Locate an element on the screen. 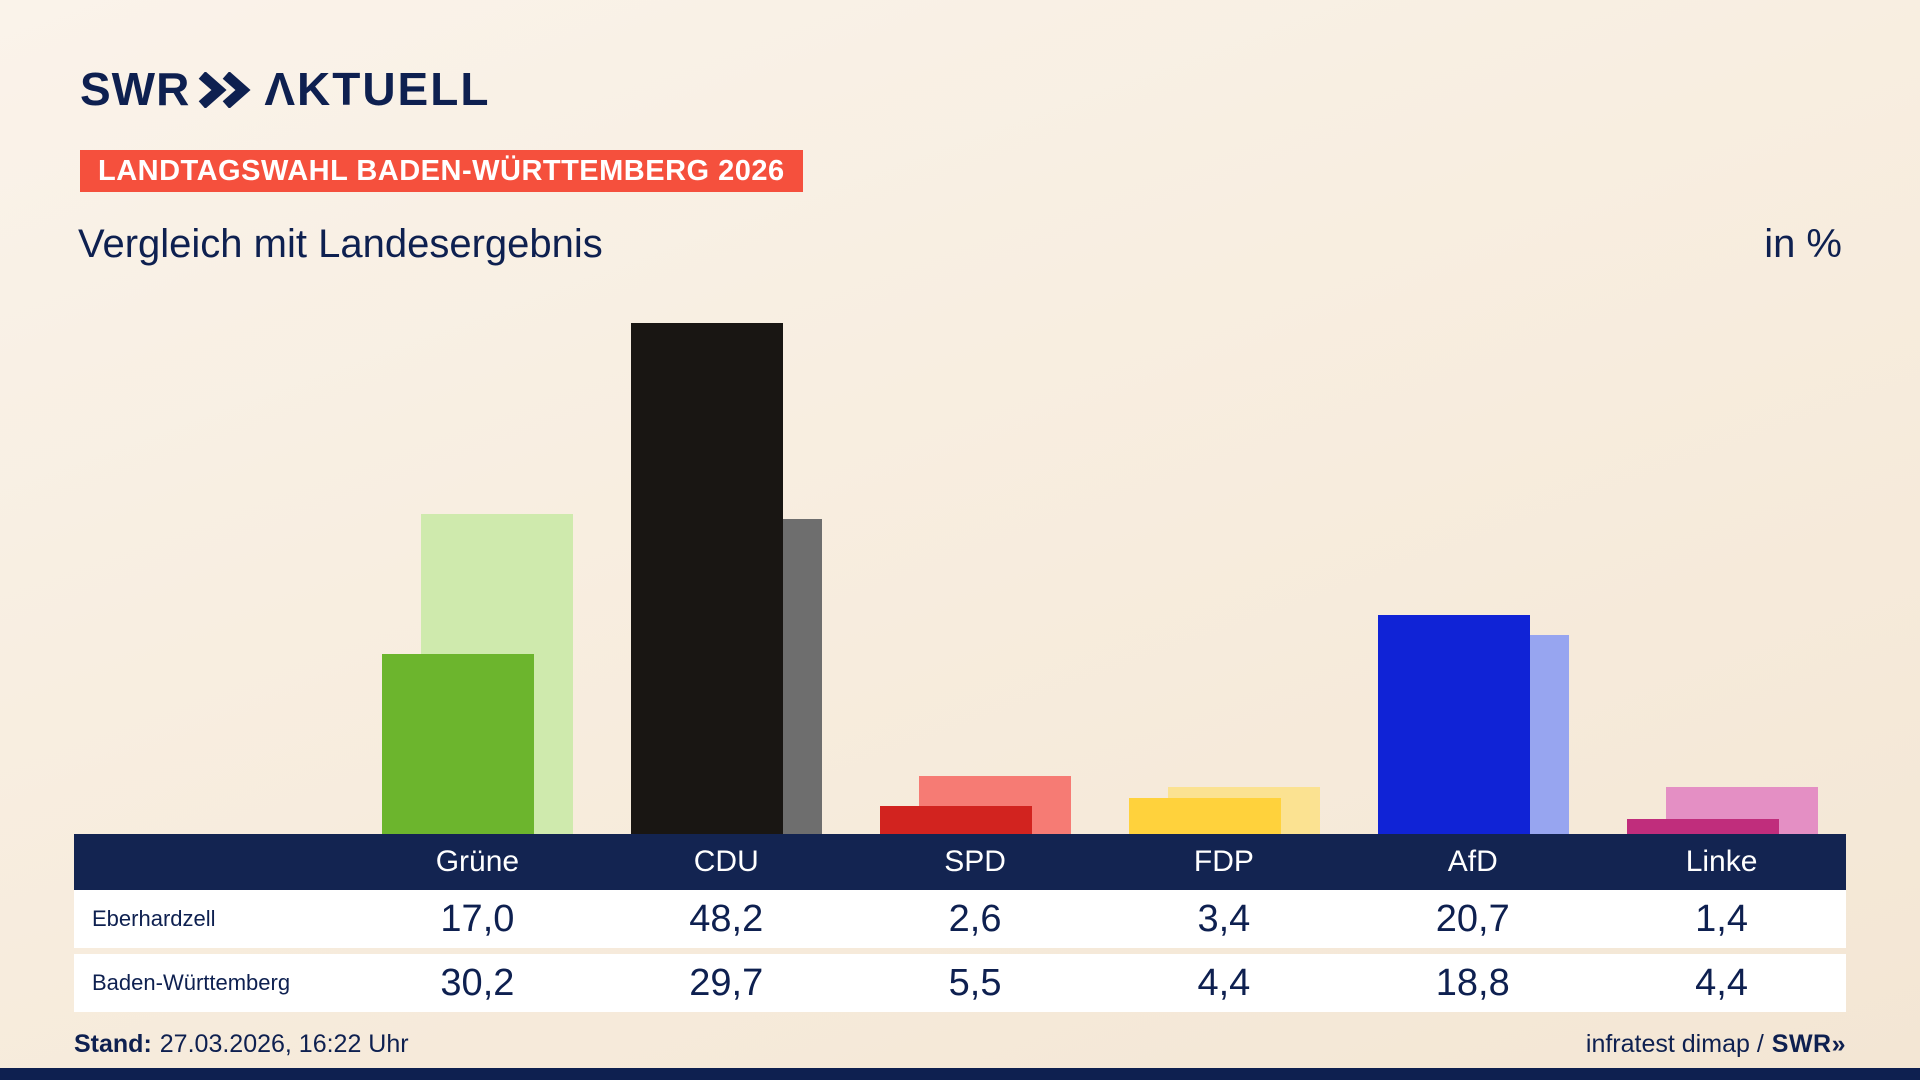 The height and width of the screenshot is (1080, 1920). stand-value: 27.03.2026, 16:22 Uhr is located at coordinates (284, 1044).